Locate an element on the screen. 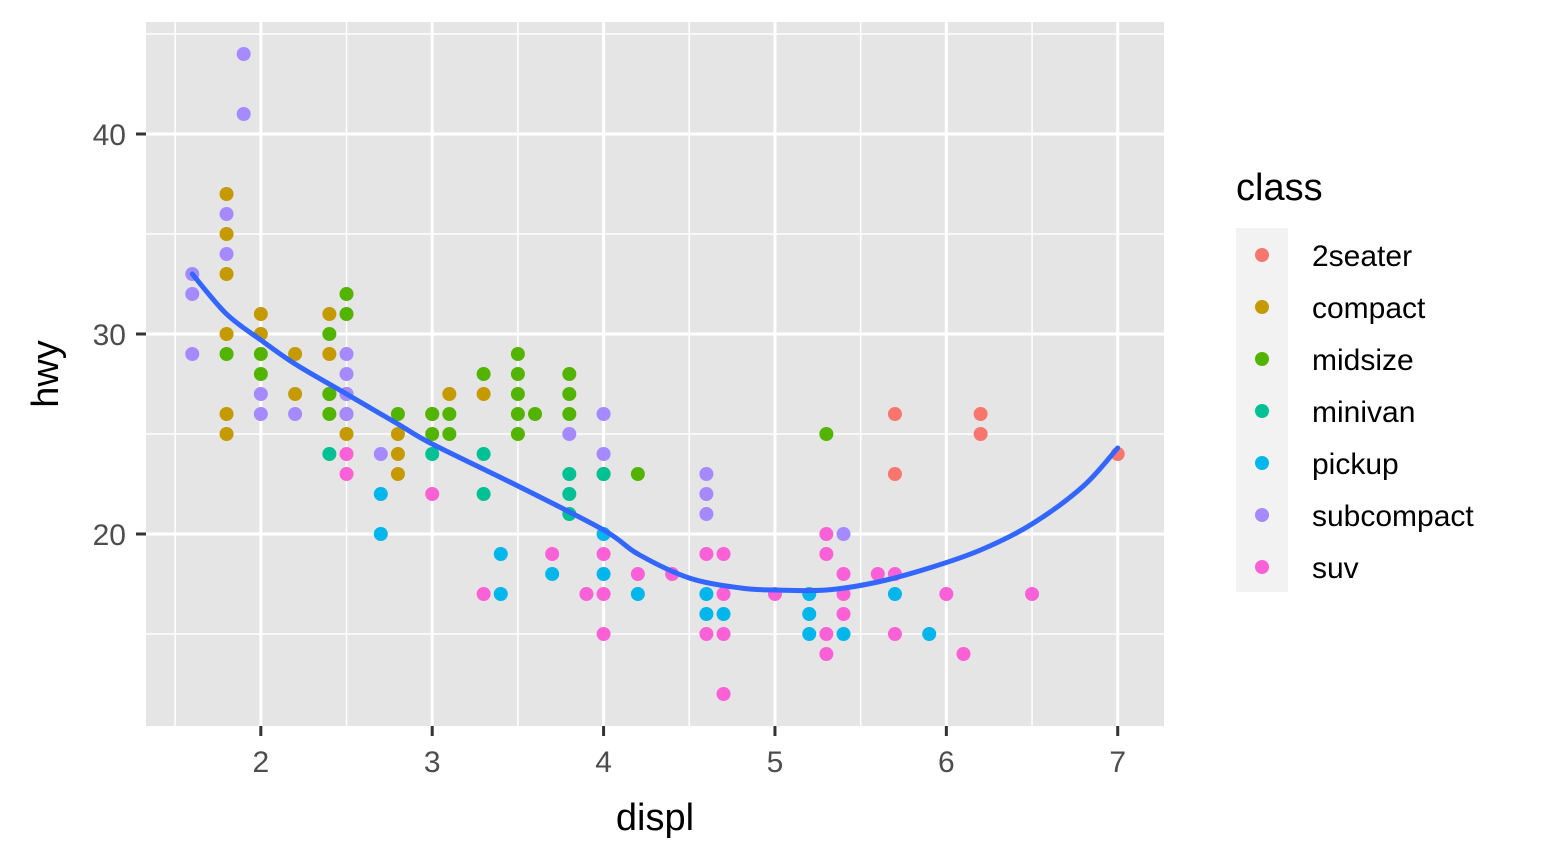 The width and height of the screenshot is (1566, 864). legend-label-midsize: midsize is located at coordinates (1363, 360).